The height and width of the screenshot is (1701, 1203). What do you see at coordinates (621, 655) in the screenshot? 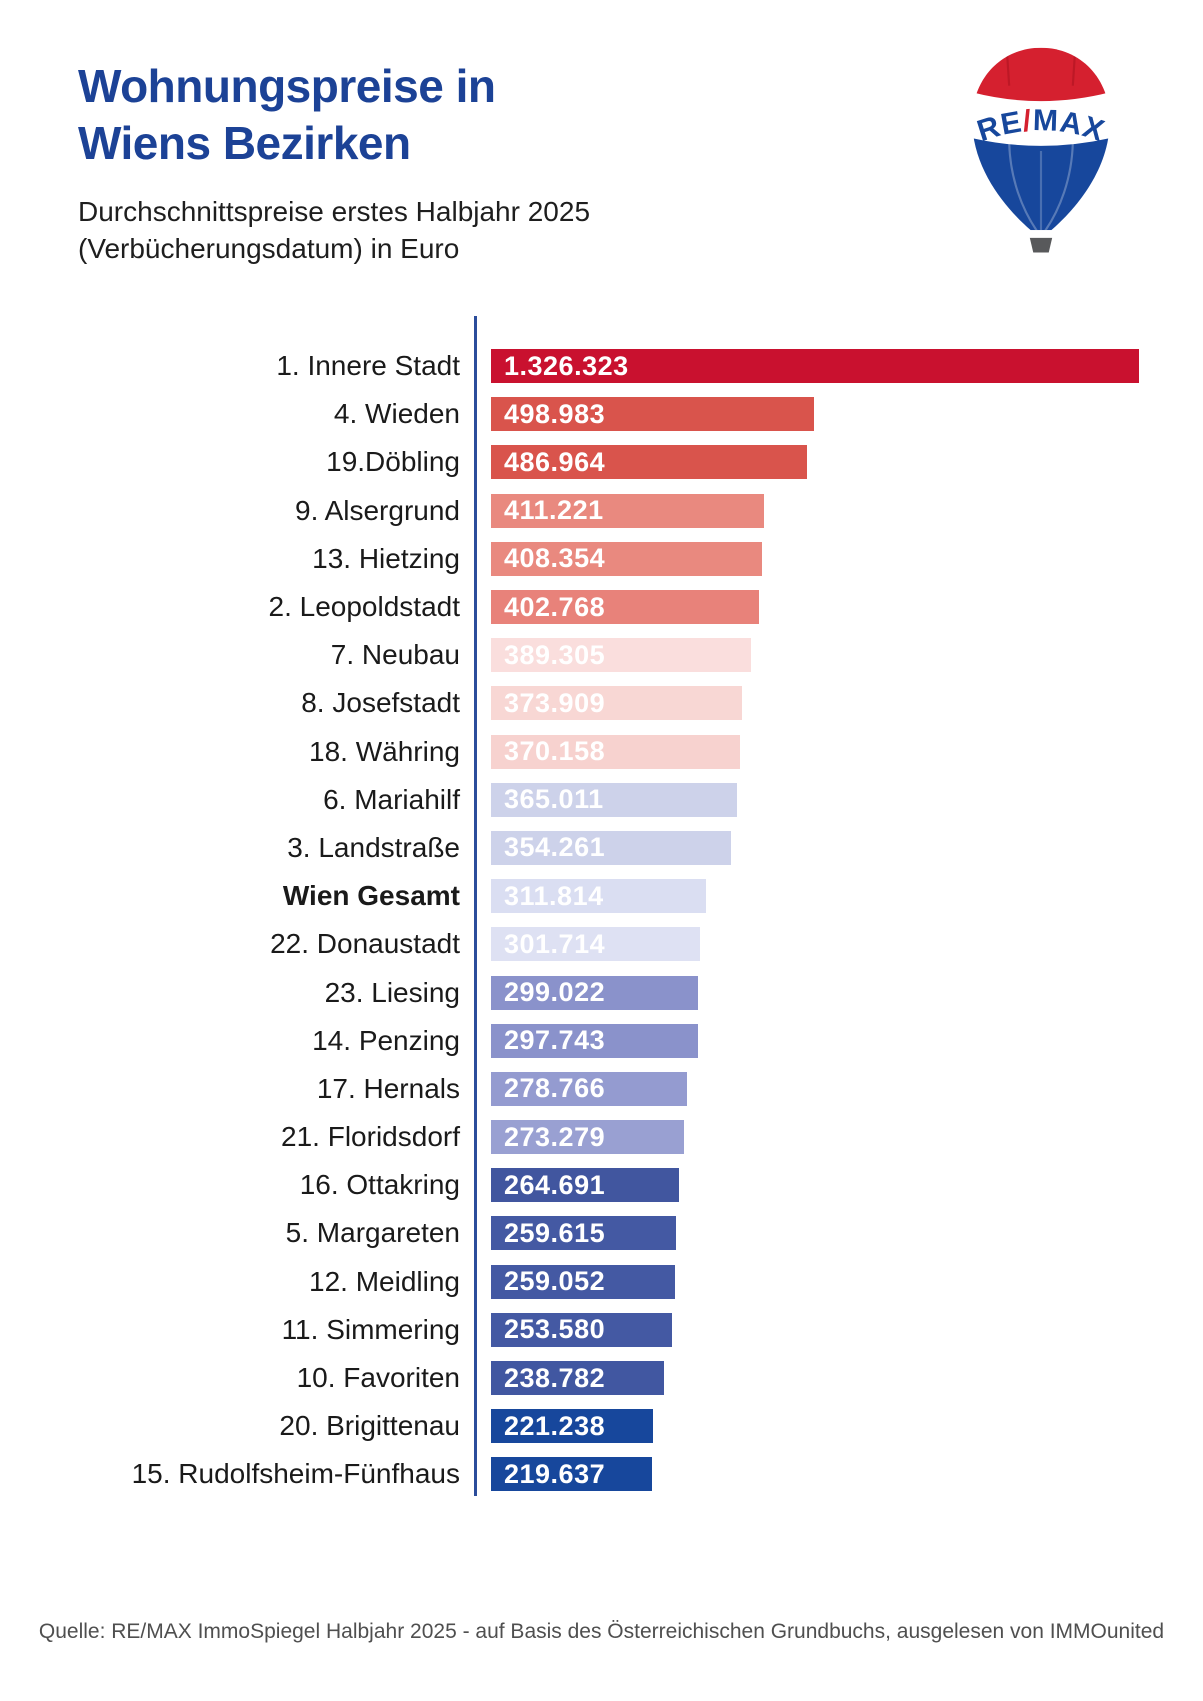
I see `price-bar: 389.305` at bounding box center [621, 655].